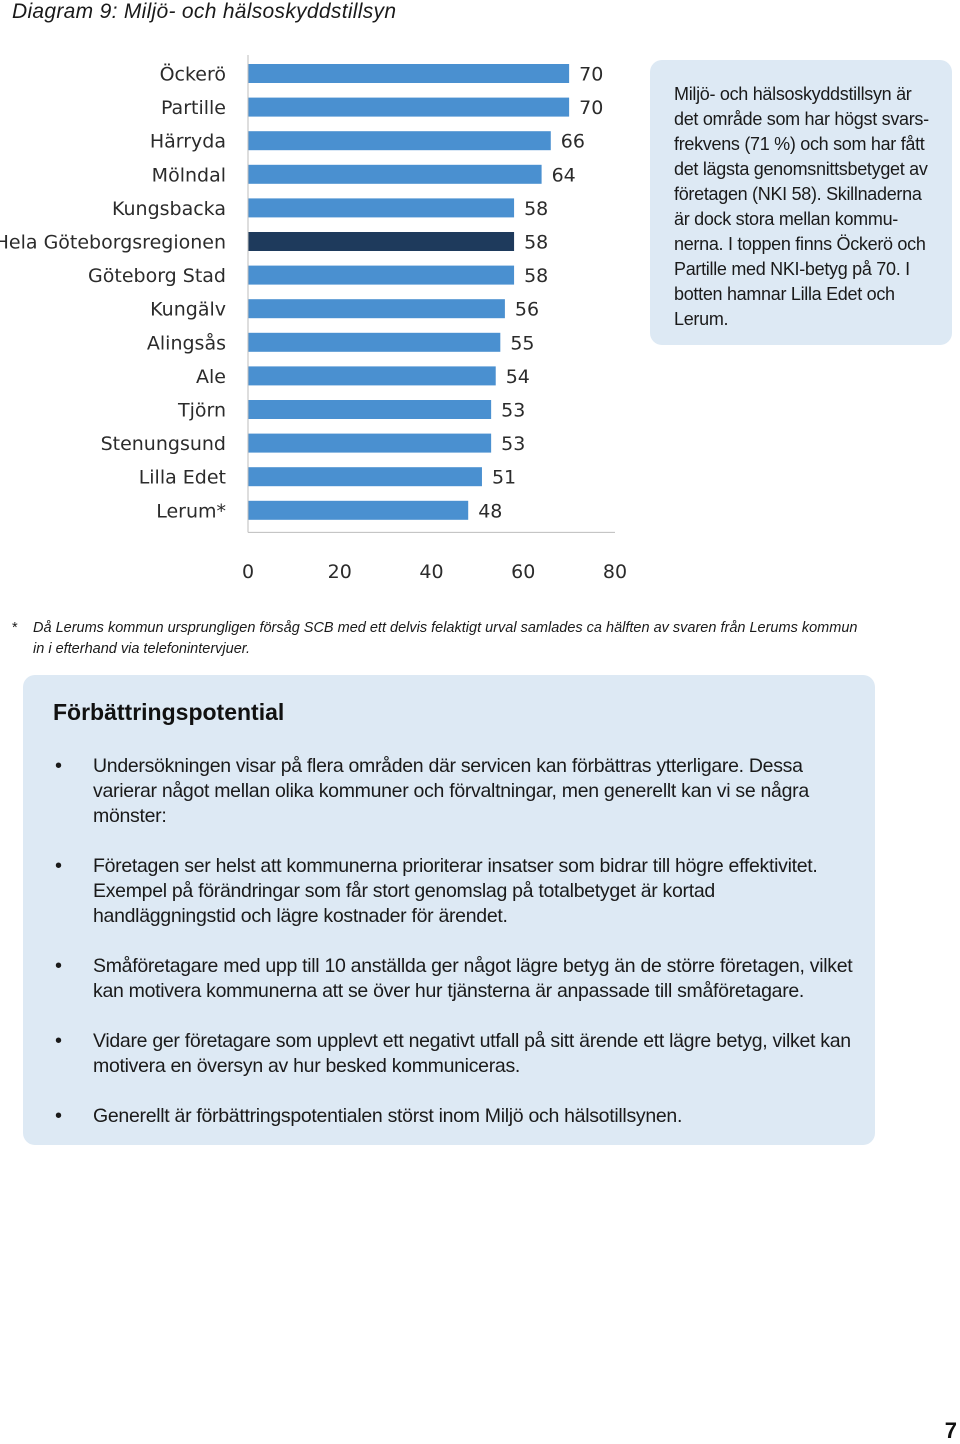 This screenshot has height=1444, width=960. Describe the element at coordinates (340, 572) in the screenshot. I see `x-tick-label: 20` at that location.